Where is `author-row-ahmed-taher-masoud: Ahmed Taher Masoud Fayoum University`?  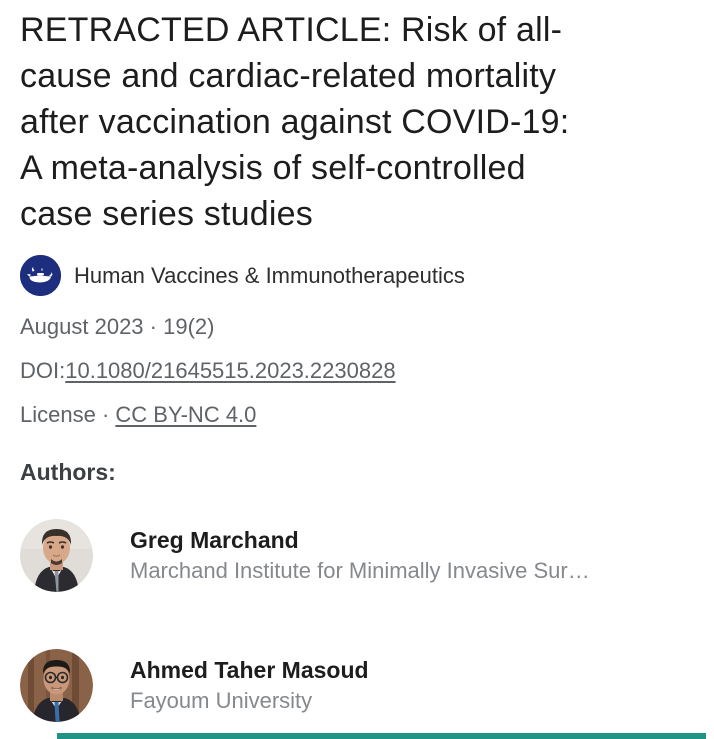
author-row-ahmed-taher-masoud: Ahmed Taher Masoud Fayoum University is located at coordinates (358, 685).